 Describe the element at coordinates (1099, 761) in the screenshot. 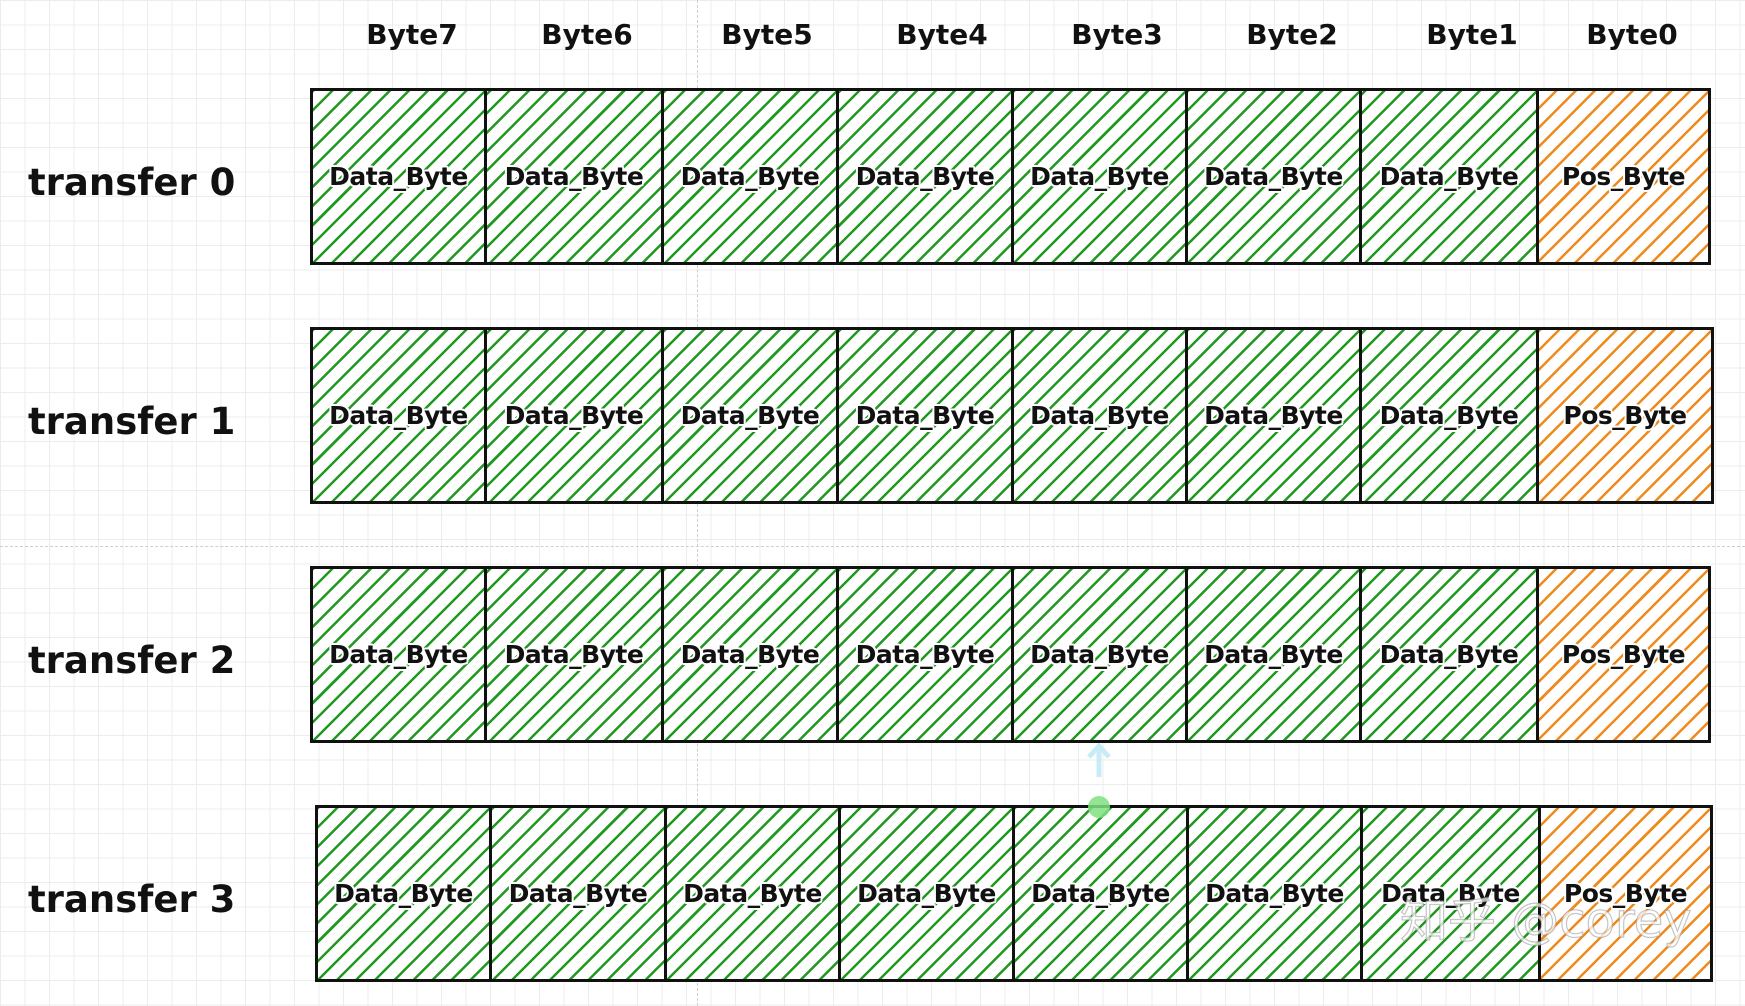

I see `selection-arrow-icon` at that location.